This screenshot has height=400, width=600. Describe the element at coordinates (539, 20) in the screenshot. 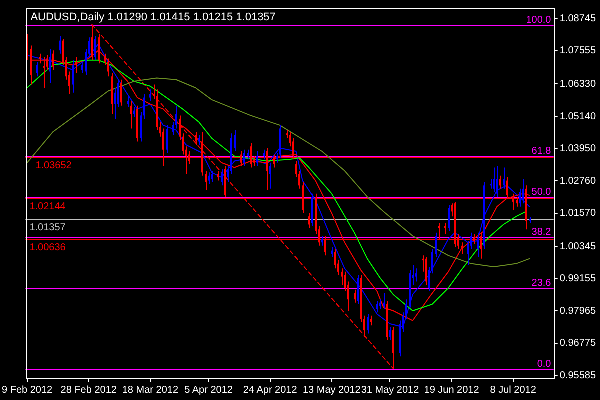

I see `annotation: 100.0` at that location.